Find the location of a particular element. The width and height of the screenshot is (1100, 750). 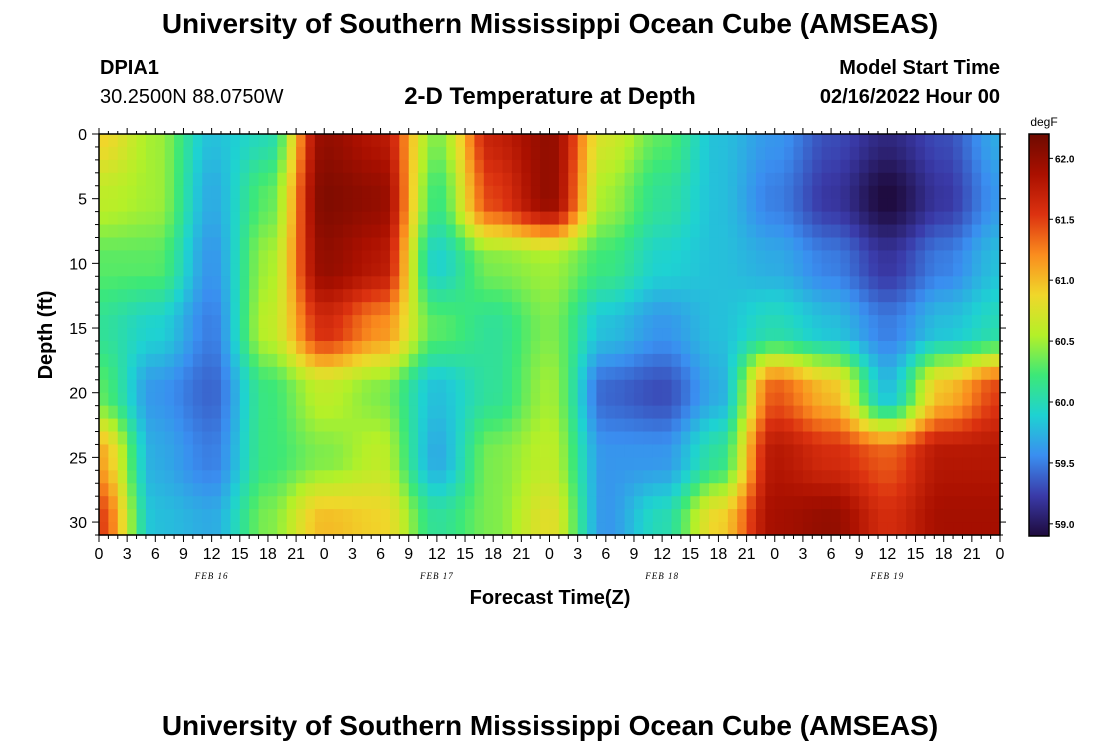

y-tick-label: 10 is located at coordinates (78, 264).